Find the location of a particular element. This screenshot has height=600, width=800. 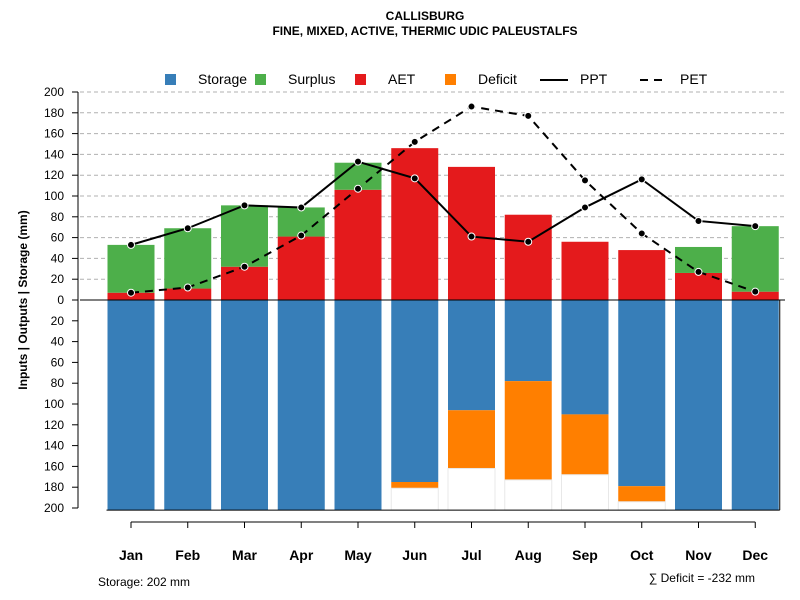

legend-label-deficit: Deficit is located at coordinates (497, 79).